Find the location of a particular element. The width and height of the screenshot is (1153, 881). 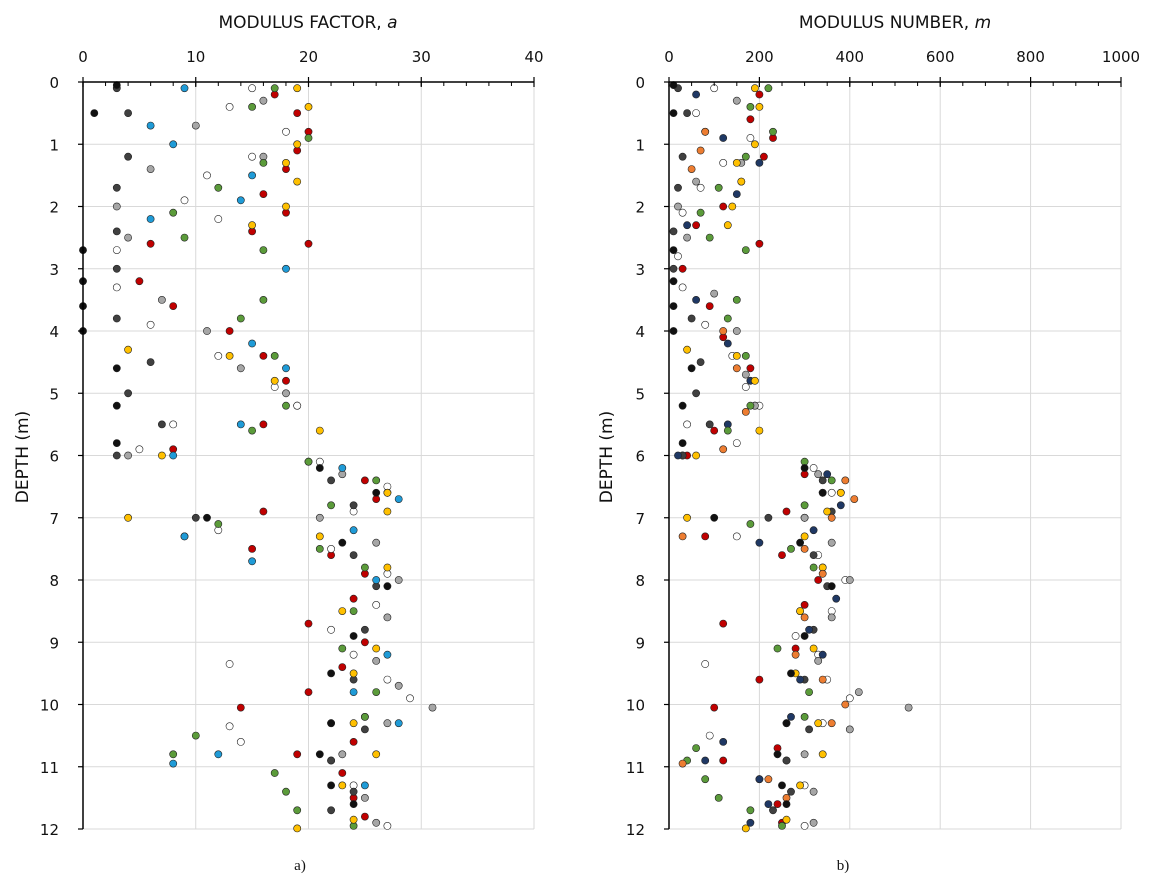

panel-b-y-tick-label: 3 is located at coordinates (640, 270).